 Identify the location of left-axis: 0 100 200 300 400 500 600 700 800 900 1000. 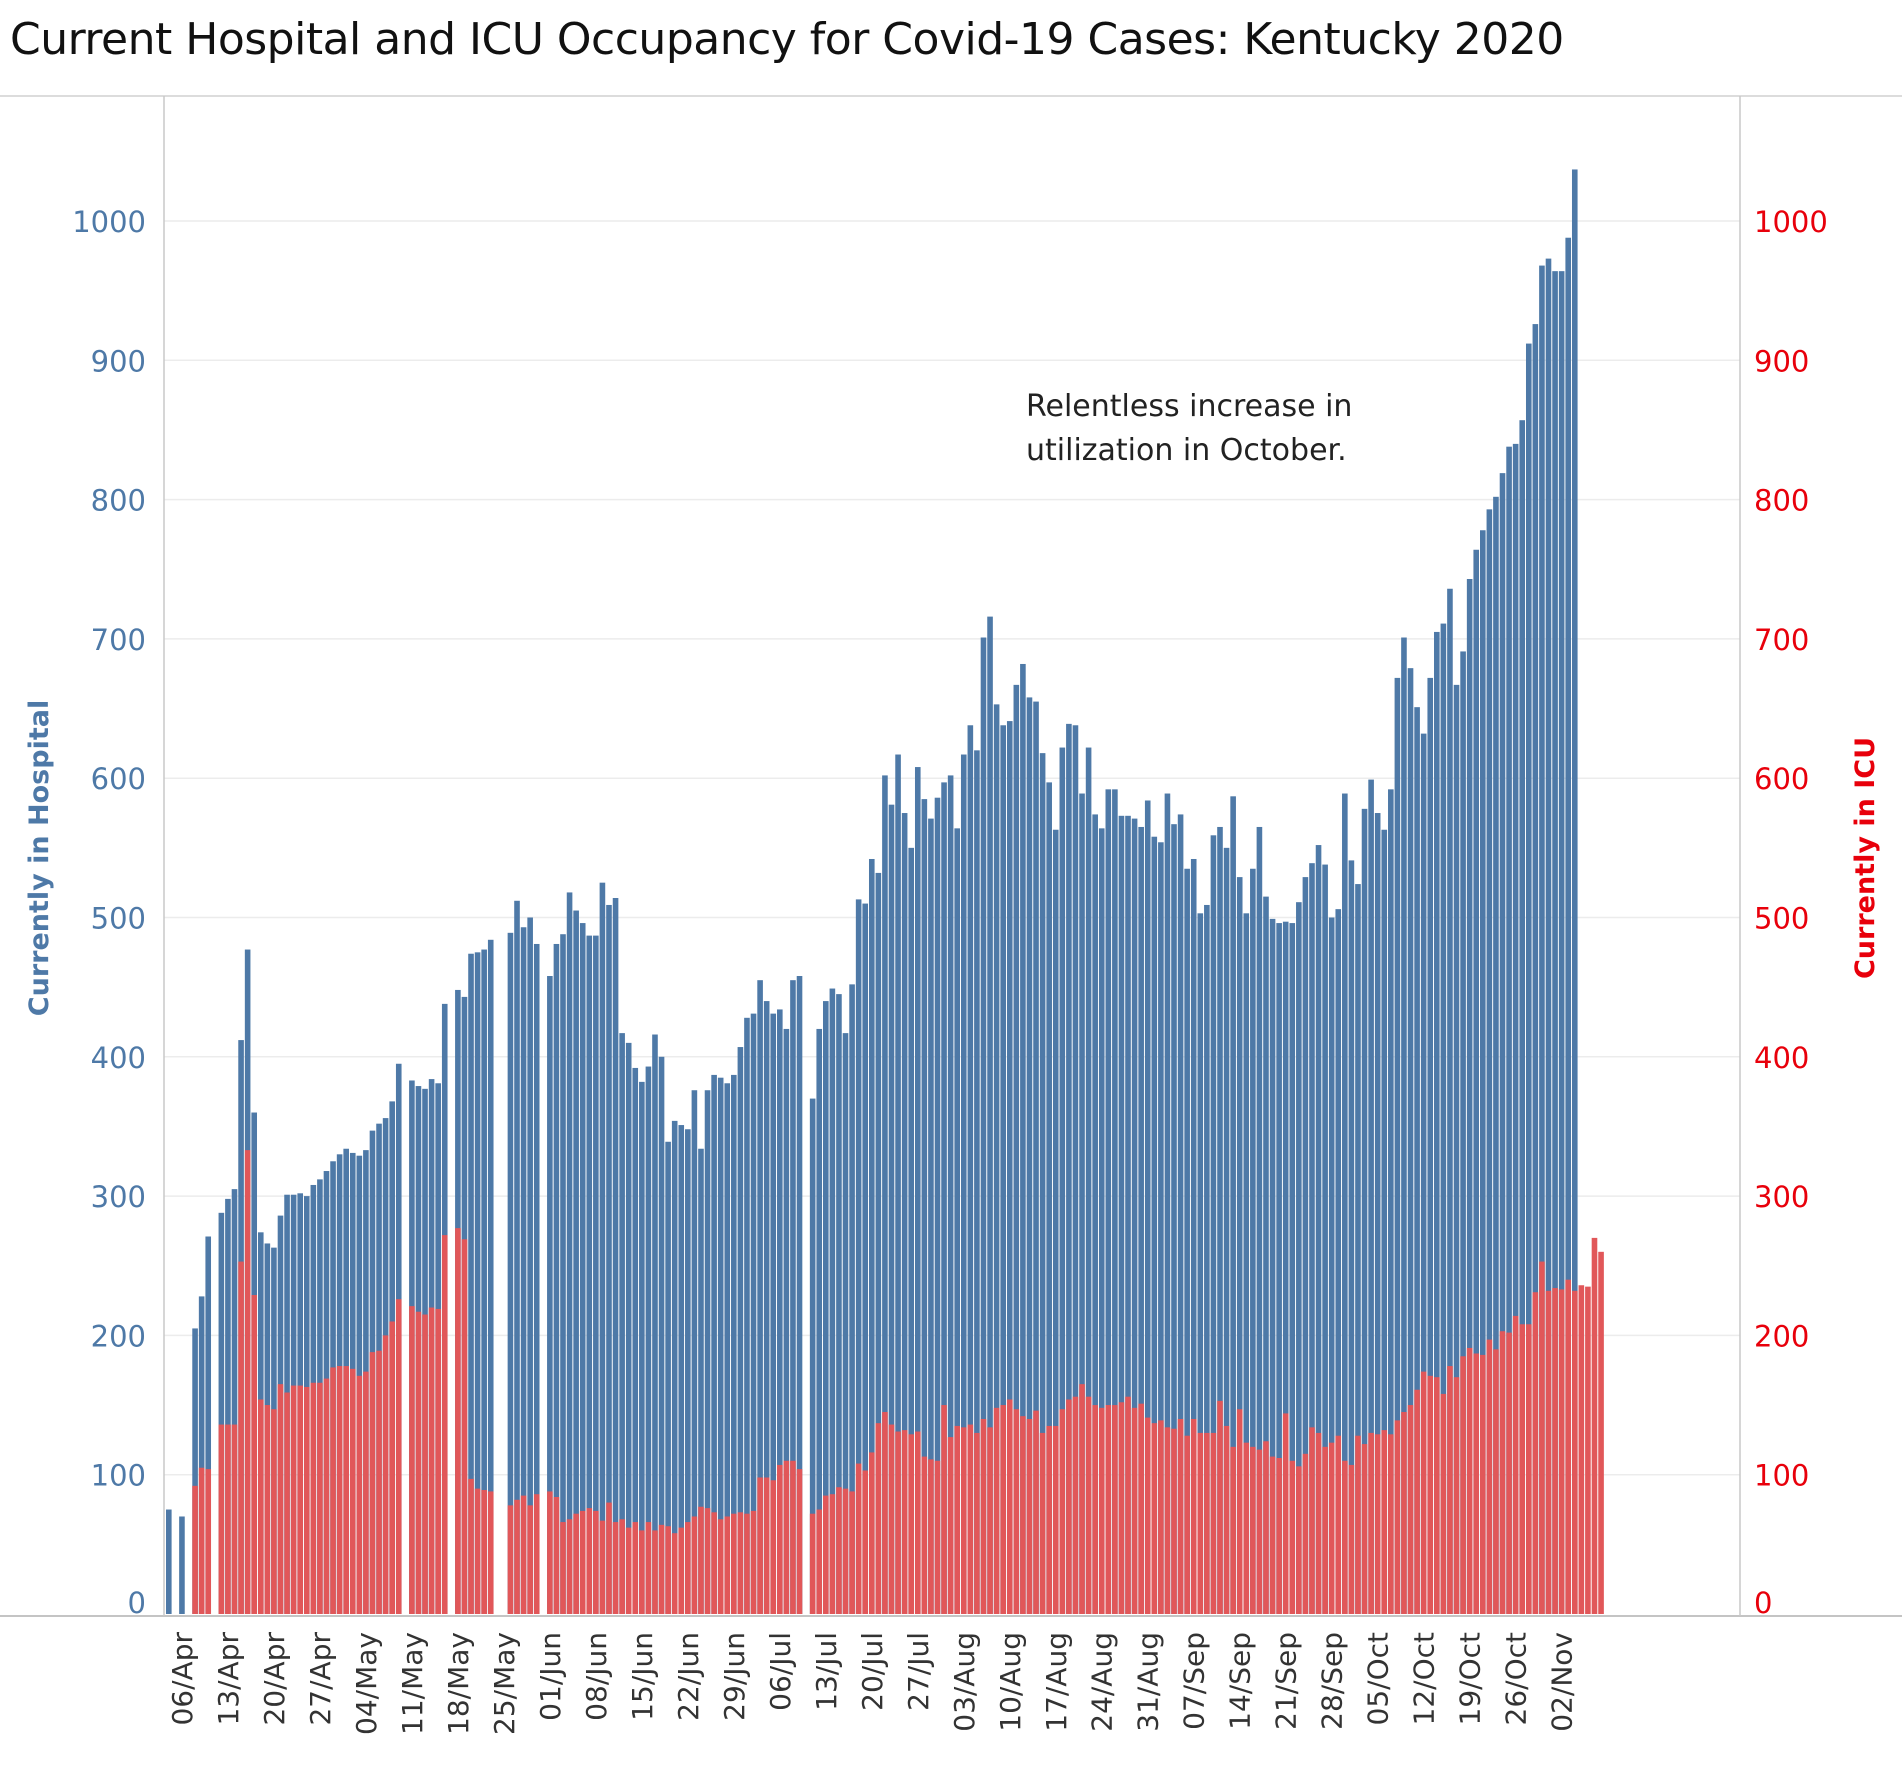
(109, 912).